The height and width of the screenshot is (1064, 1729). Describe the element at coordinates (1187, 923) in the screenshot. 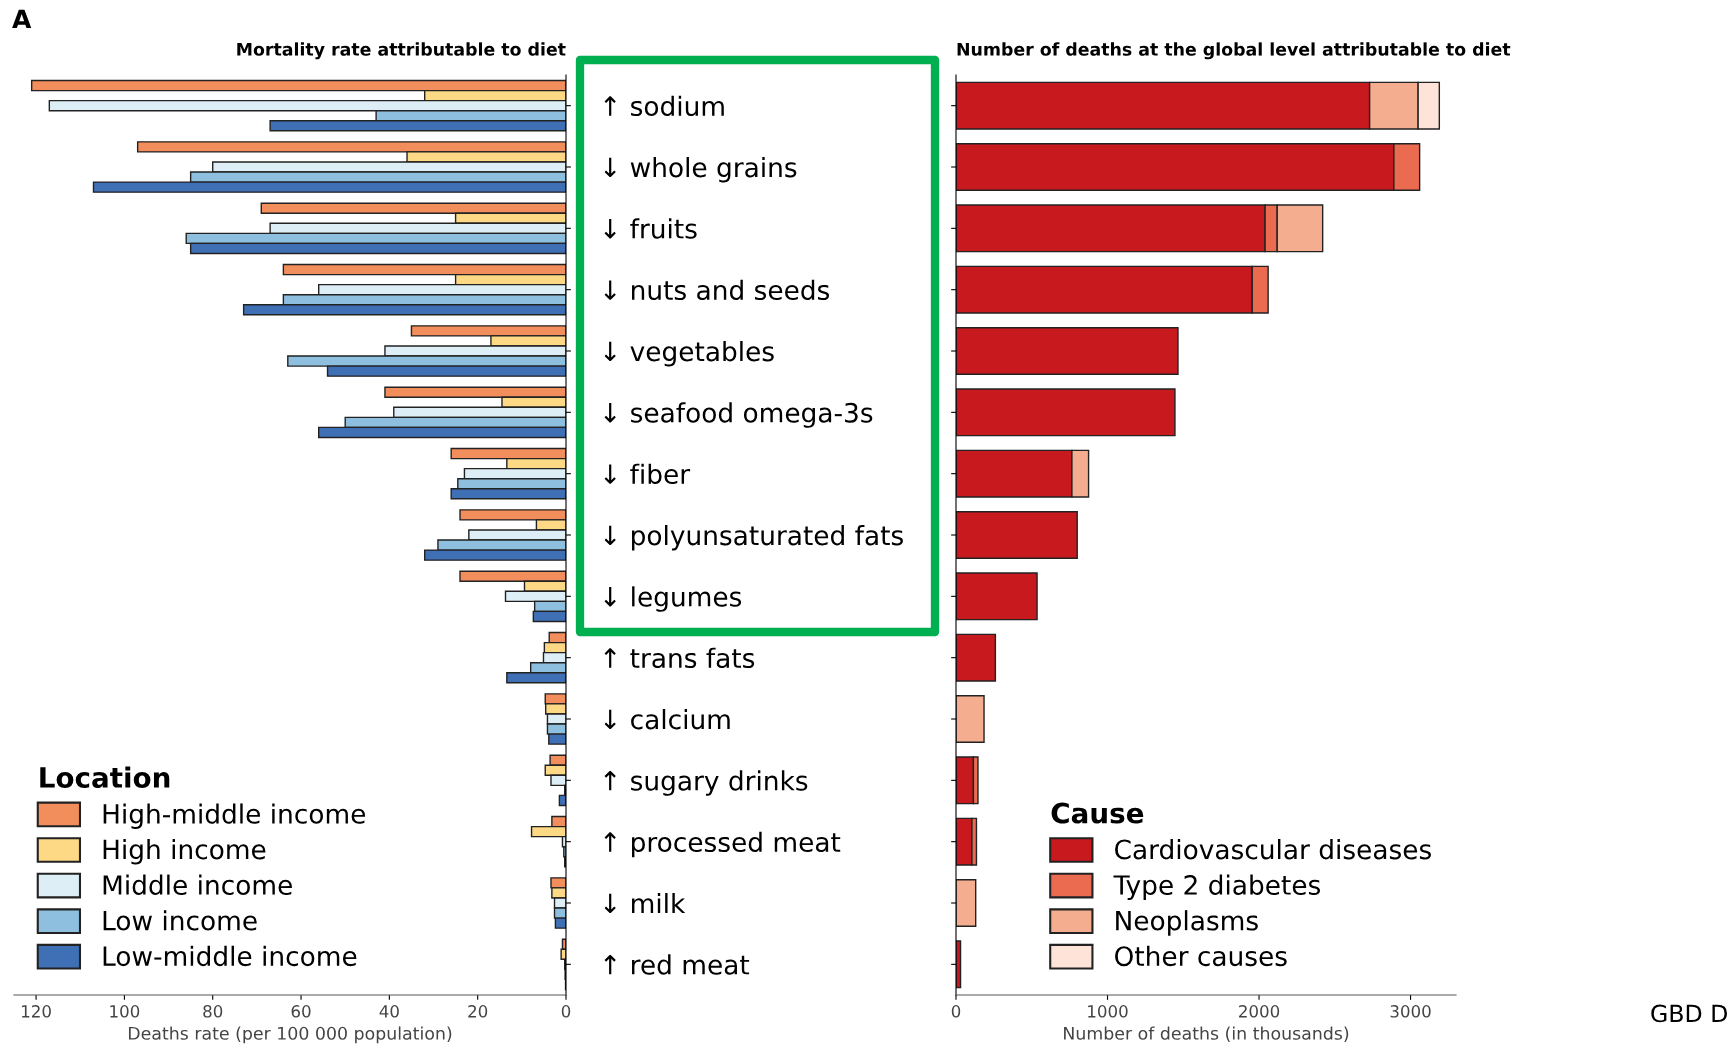

I see `legend-label: Neoplasms` at that location.